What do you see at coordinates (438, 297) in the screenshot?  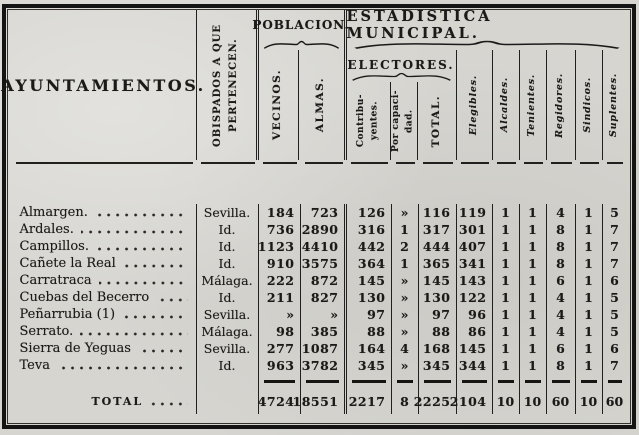 I see `cell-total: 130` at bounding box center [438, 297].